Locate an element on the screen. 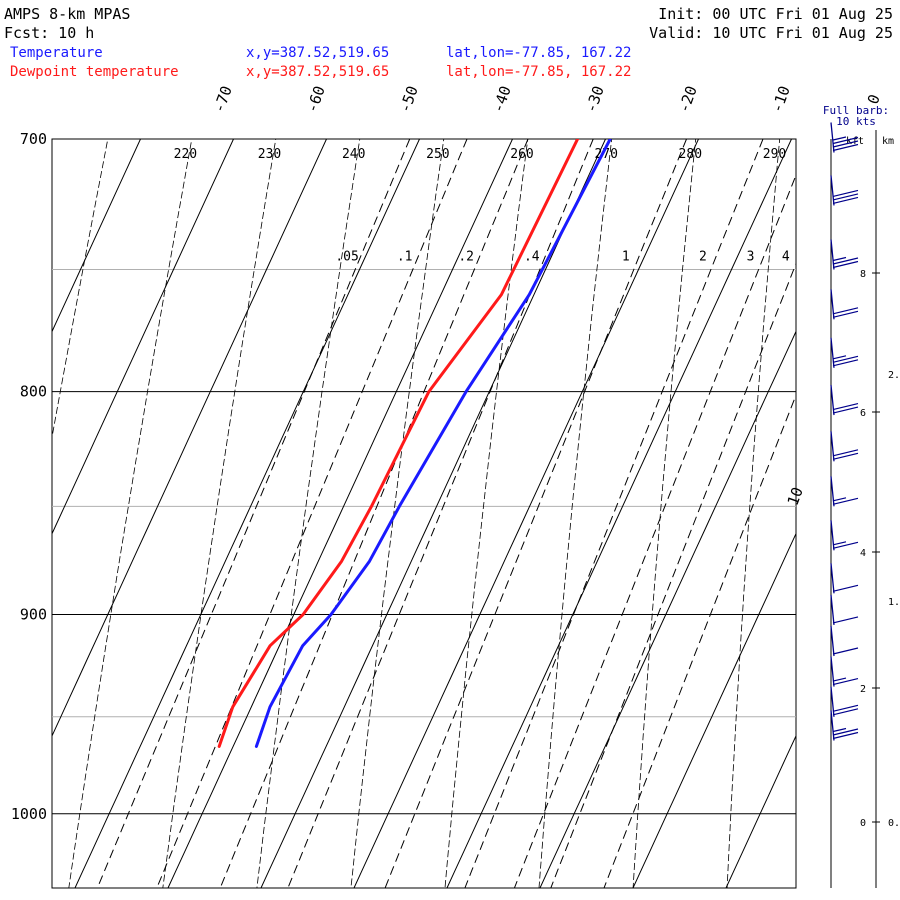  isotherm-label: -30 is located at coordinates (595, 99).